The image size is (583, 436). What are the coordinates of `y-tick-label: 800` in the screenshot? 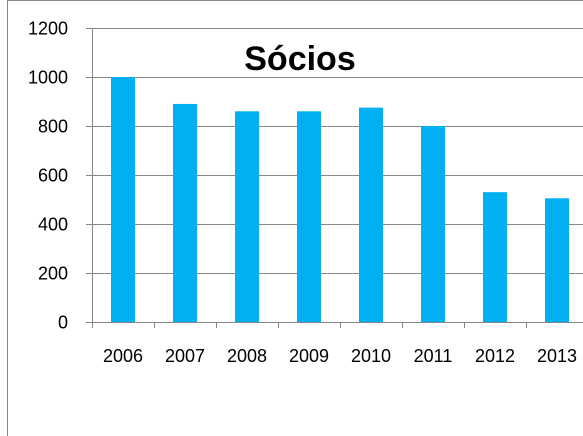 It's located at (53, 127).